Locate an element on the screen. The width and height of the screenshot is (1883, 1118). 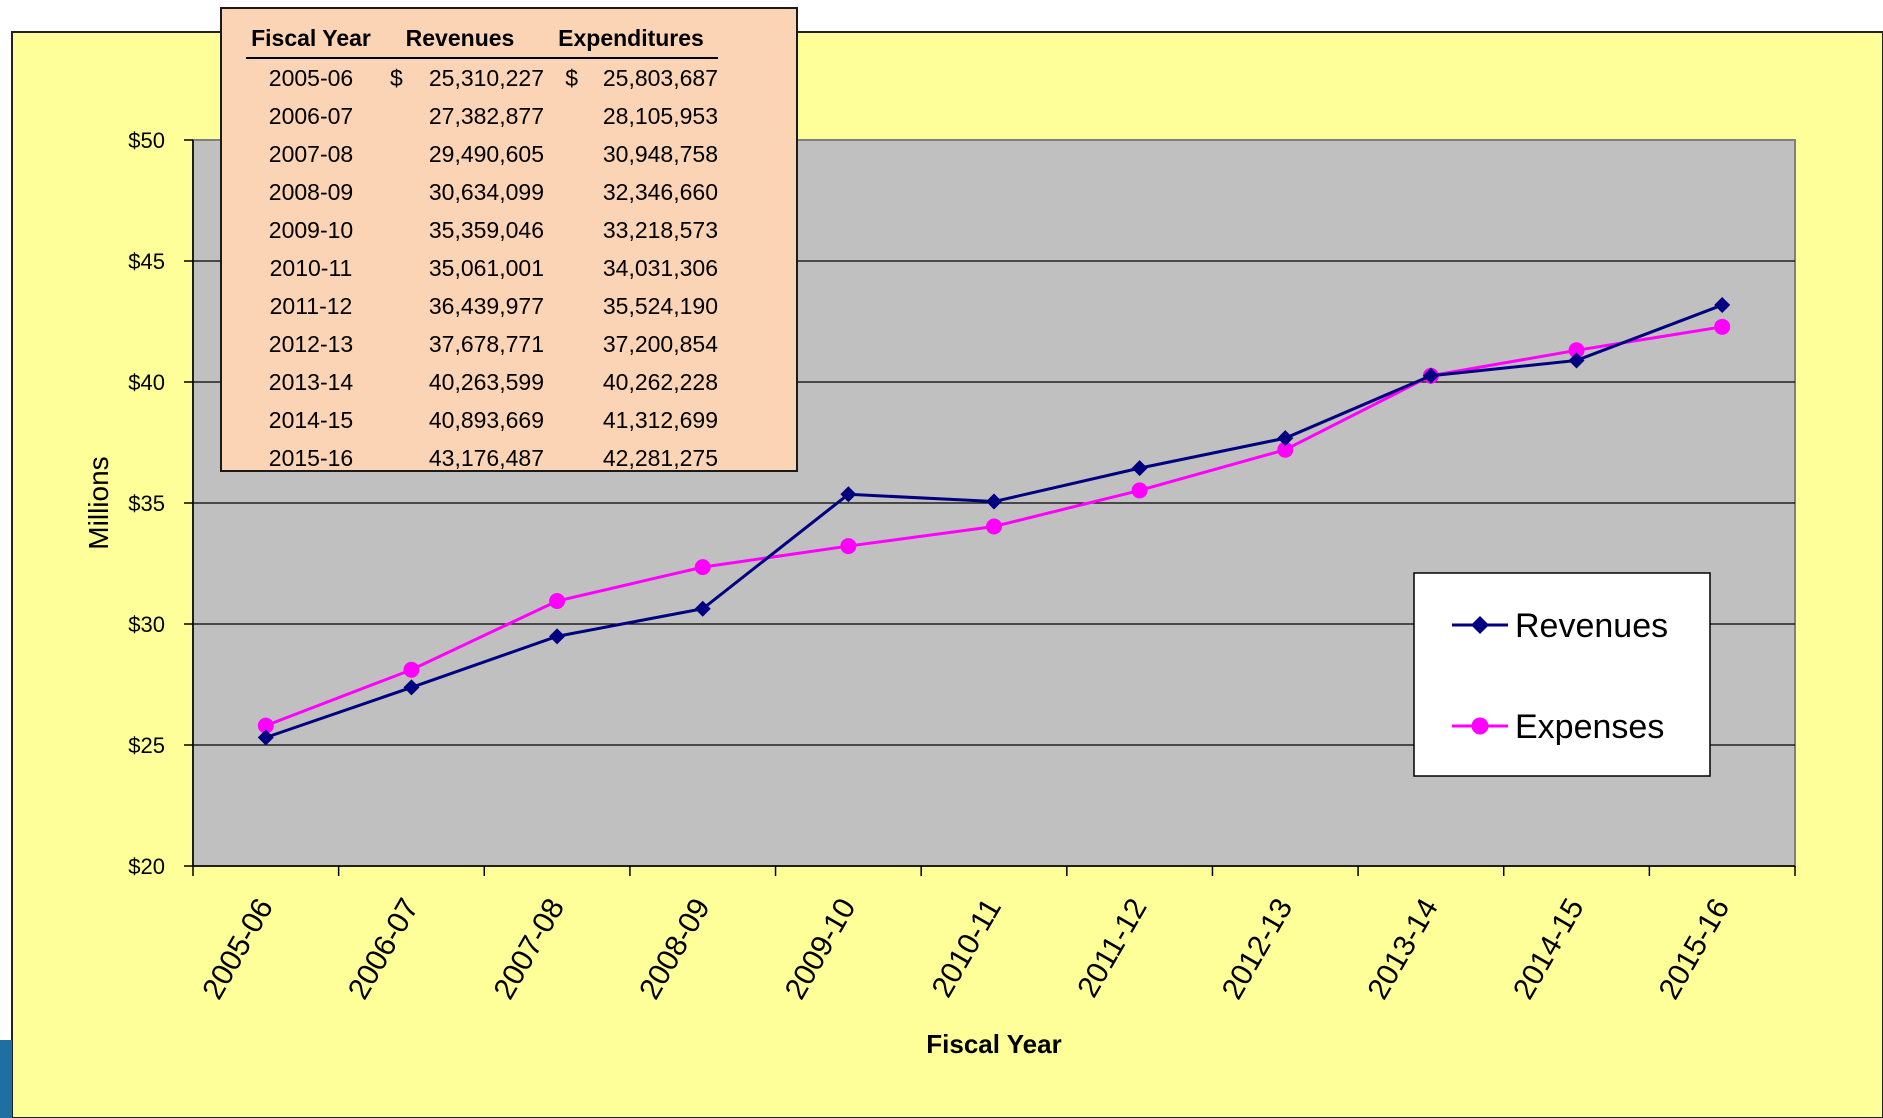
revenue-cell: 40,263,599 is located at coordinates (486, 381).